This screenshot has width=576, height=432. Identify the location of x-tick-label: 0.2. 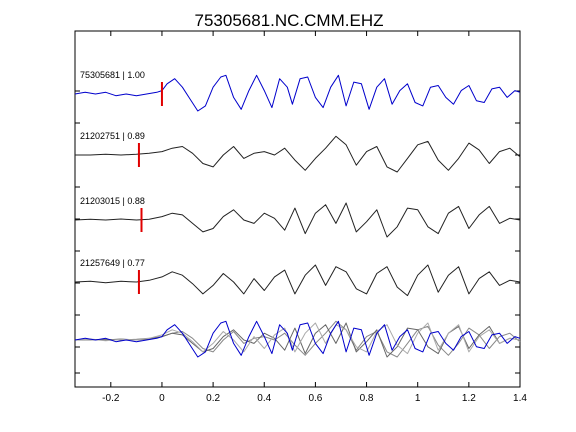
(213, 398).